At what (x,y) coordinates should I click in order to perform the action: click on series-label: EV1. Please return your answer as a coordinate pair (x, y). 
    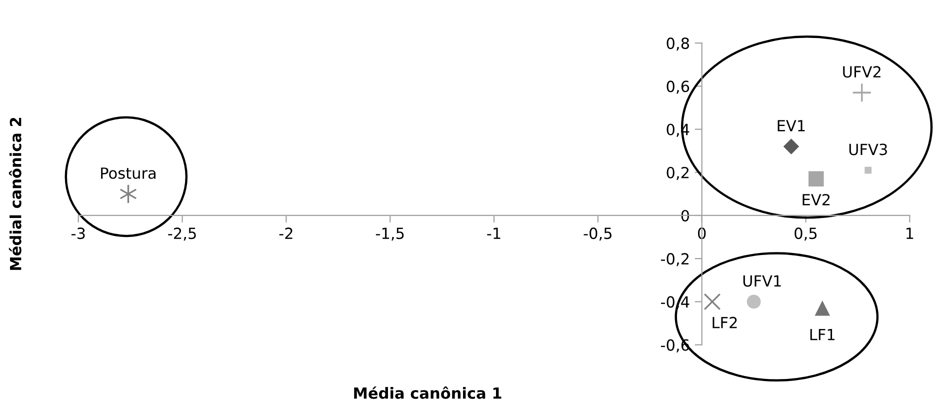
    Looking at the image, I should click on (791, 126).